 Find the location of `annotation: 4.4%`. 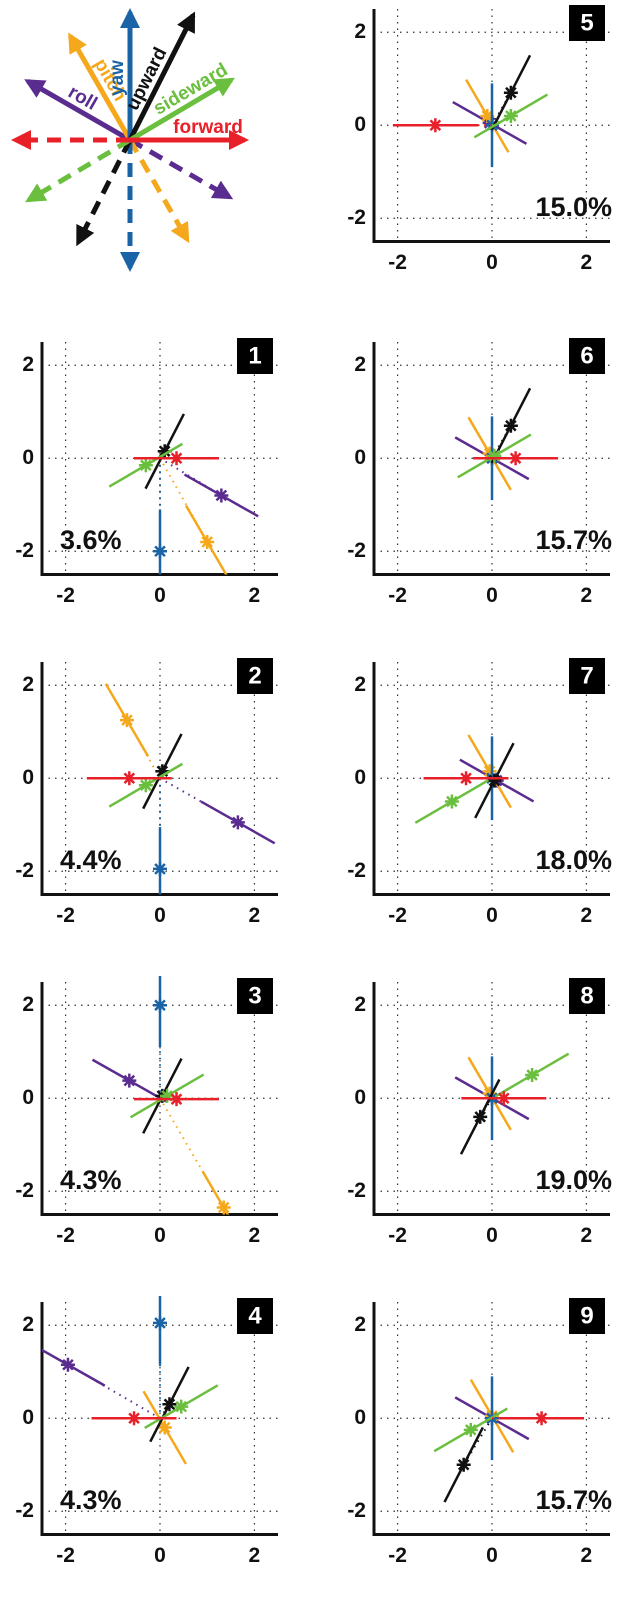

annotation: 4.4% is located at coordinates (91, 860).